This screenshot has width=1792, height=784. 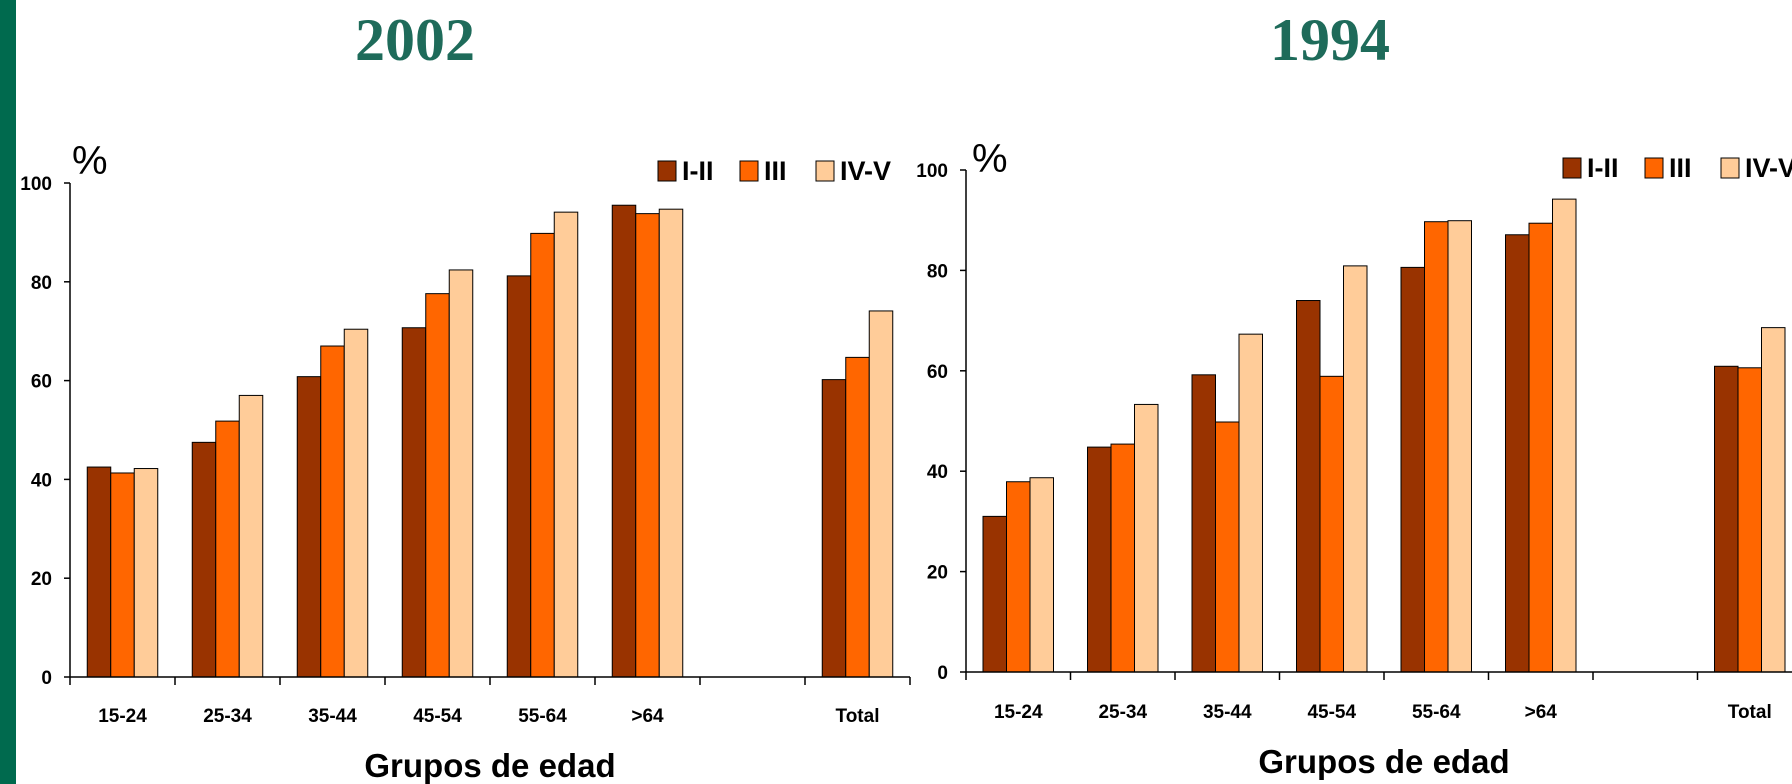 I want to click on bar-1994-IV-V->64, so click(x=1564, y=435).